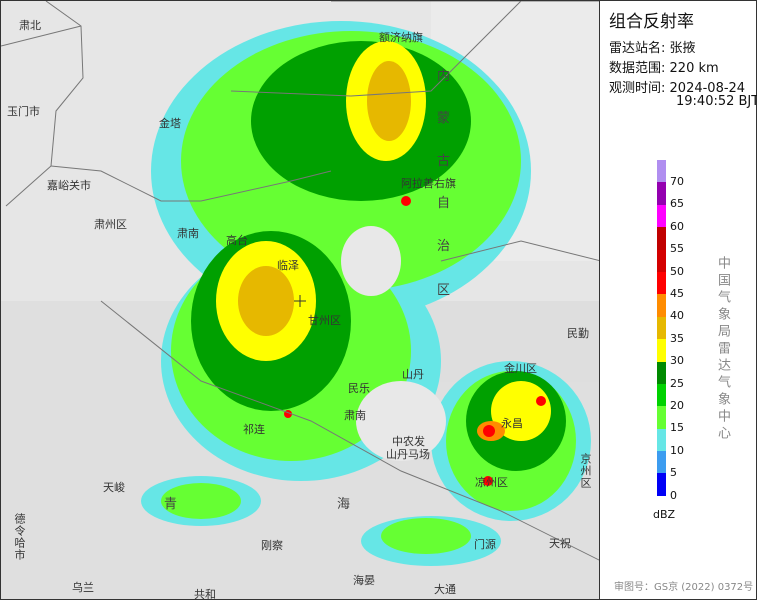 Image resolution: width=757 pixels, height=600 pixels. Describe the element at coordinates (30, 25) in the screenshot. I see `map-label: 肃北` at that location.